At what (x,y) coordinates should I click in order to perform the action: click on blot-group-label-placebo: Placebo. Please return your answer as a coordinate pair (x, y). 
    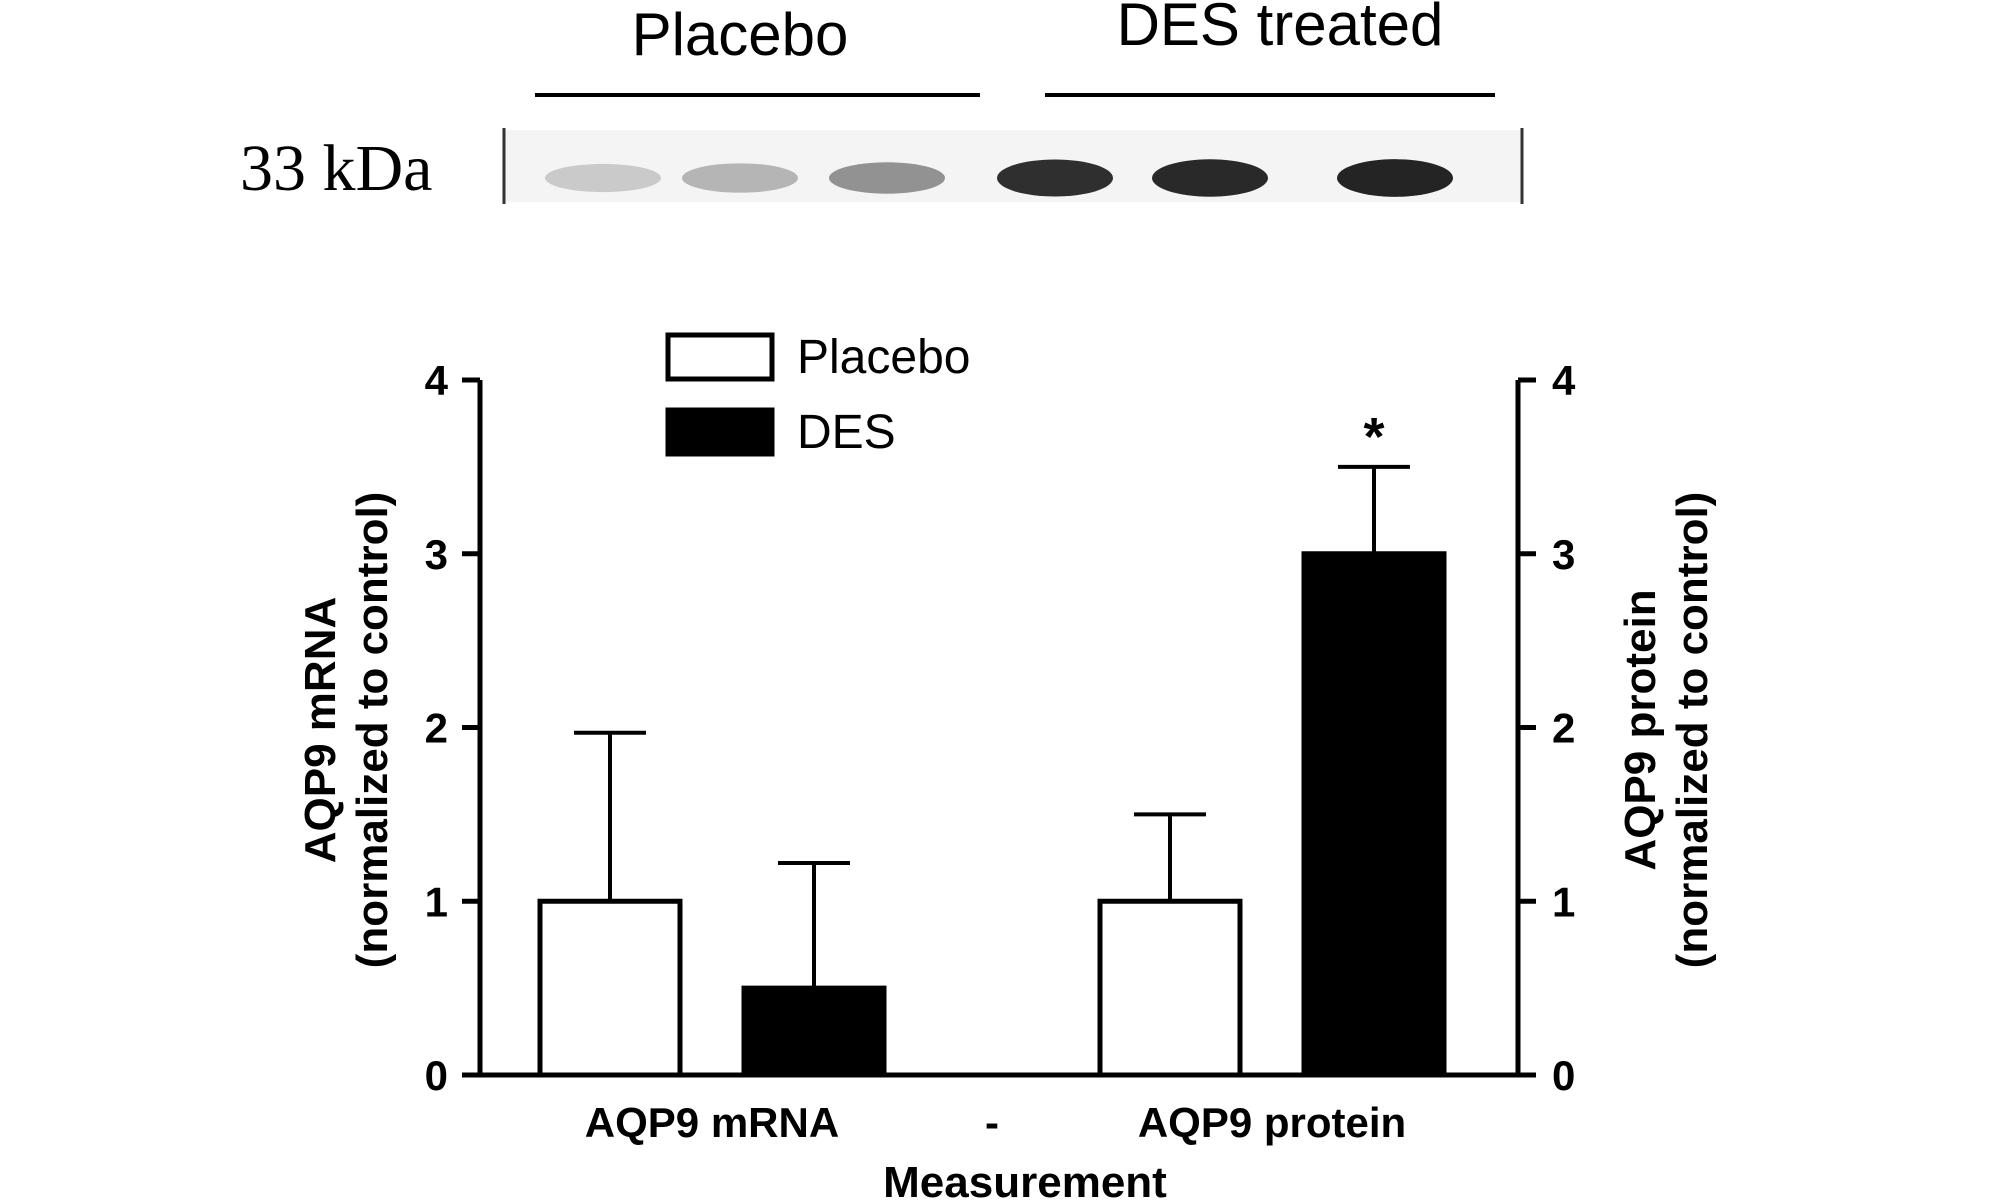
    Looking at the image, I should click on (740, 34).